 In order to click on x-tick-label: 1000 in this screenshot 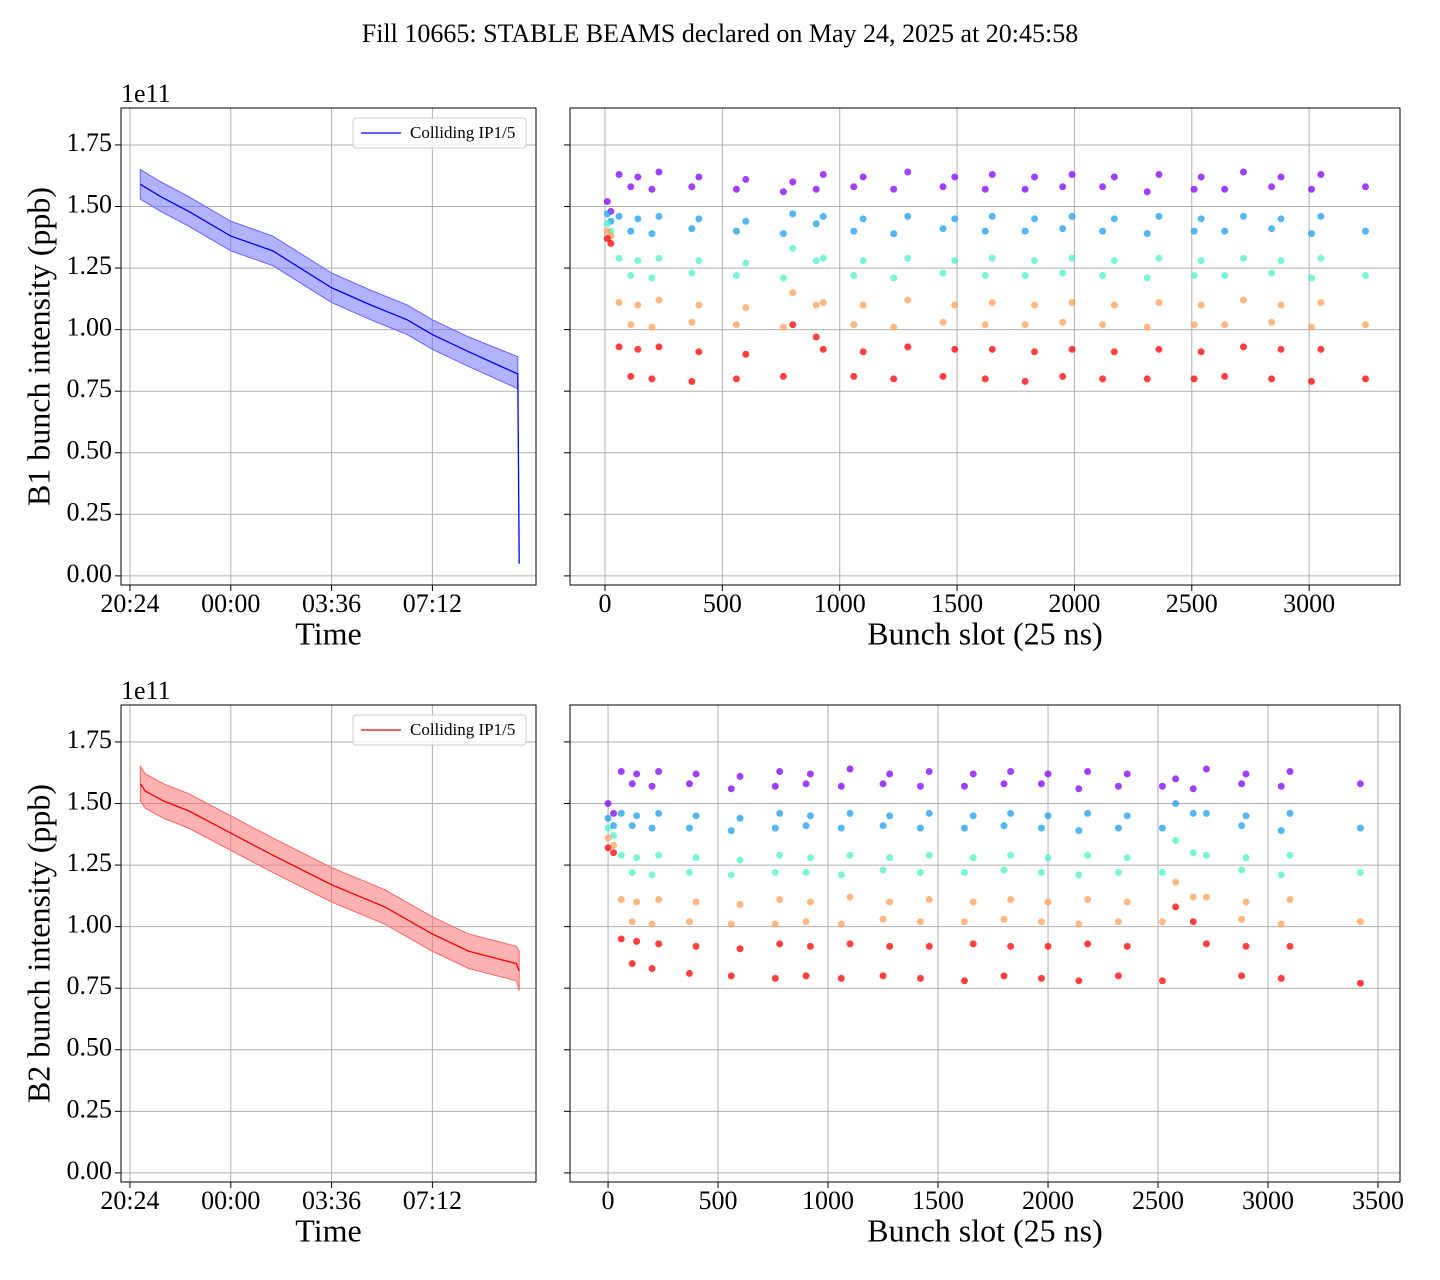, I will do `click(840, 603)`.